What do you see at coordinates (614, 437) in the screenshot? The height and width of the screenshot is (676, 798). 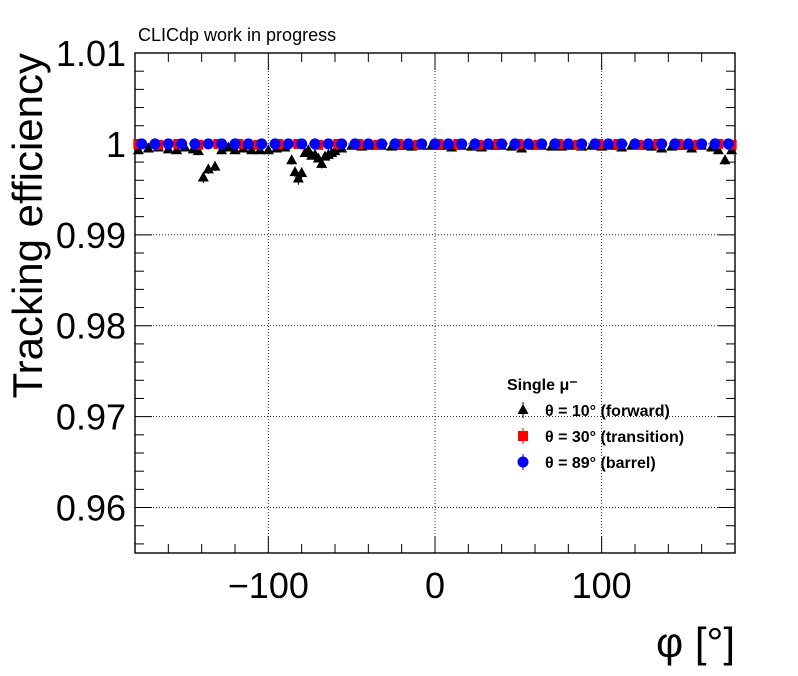 I see `legend-entry-label: θ = 30° (transition)` at bounding box center [614, 437].